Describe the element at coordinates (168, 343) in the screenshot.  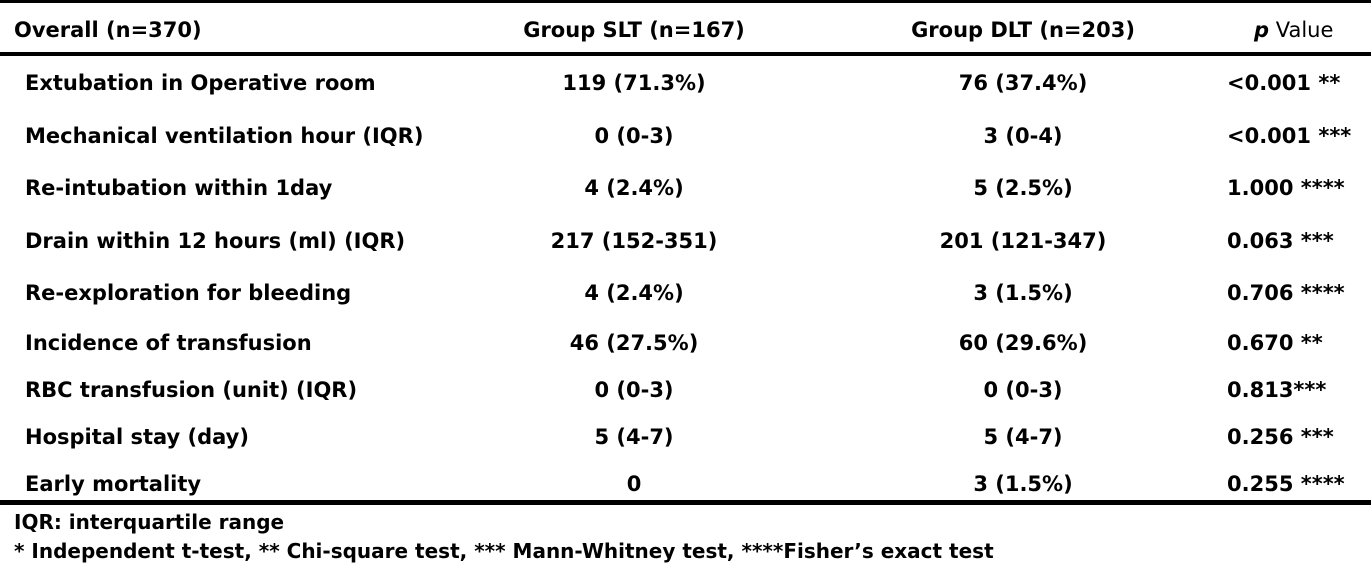
I see `row-label-transfusion-incidence: Incidence of transfusion` at that location.